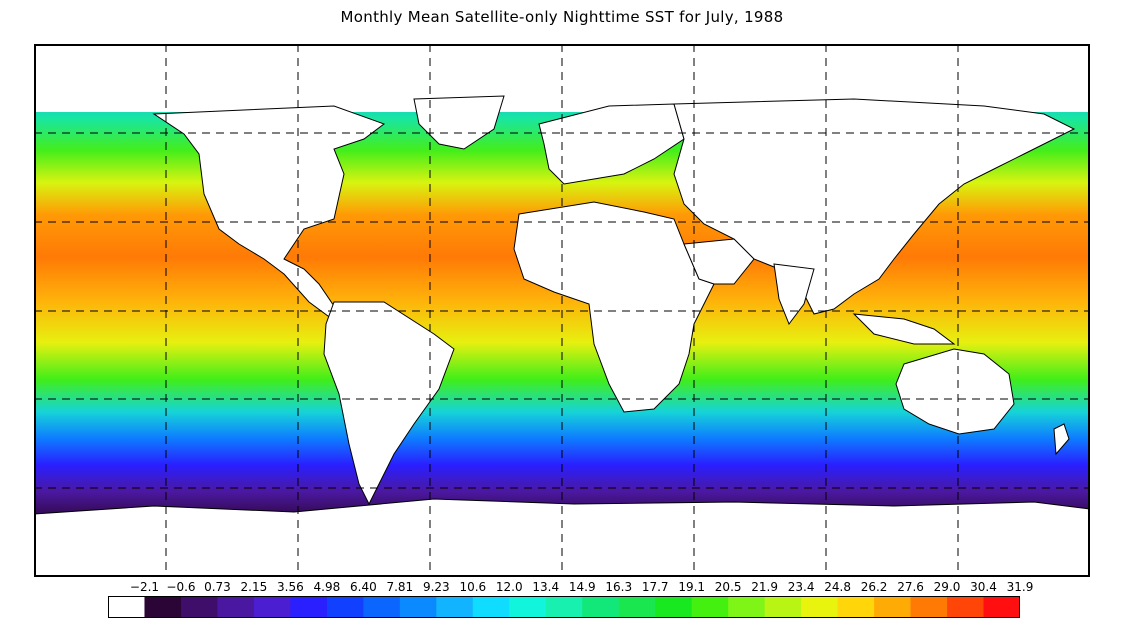  Describe the element at coordinates (473, 587) in the screenshot. I see `colorbar-tick-label: 10.6` at that location.